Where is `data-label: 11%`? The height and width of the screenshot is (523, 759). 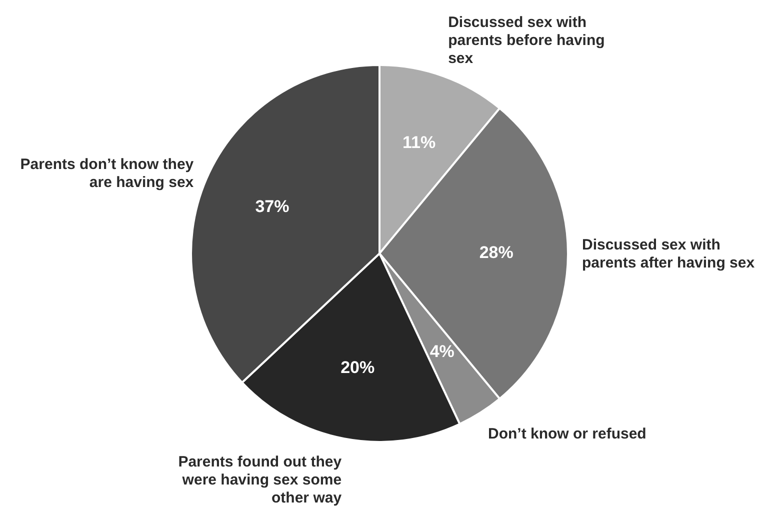
data-label: 11% is located at coordinates (419, 142).